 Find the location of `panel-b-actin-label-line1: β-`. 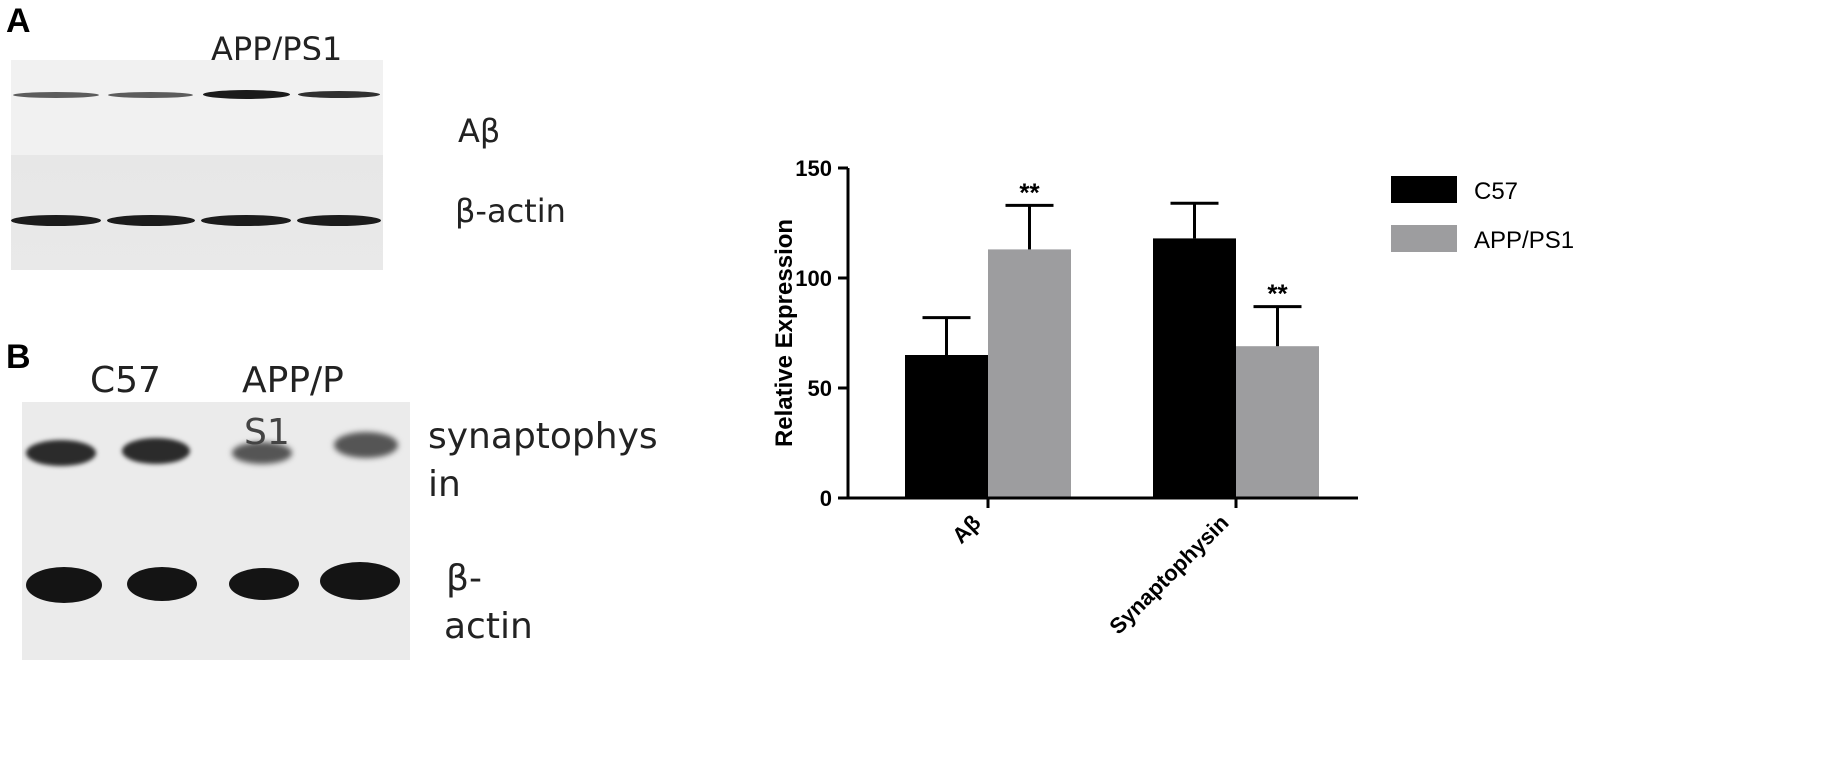

panel-b-actin-label-line1: β- is located at coordinates (464, 578).